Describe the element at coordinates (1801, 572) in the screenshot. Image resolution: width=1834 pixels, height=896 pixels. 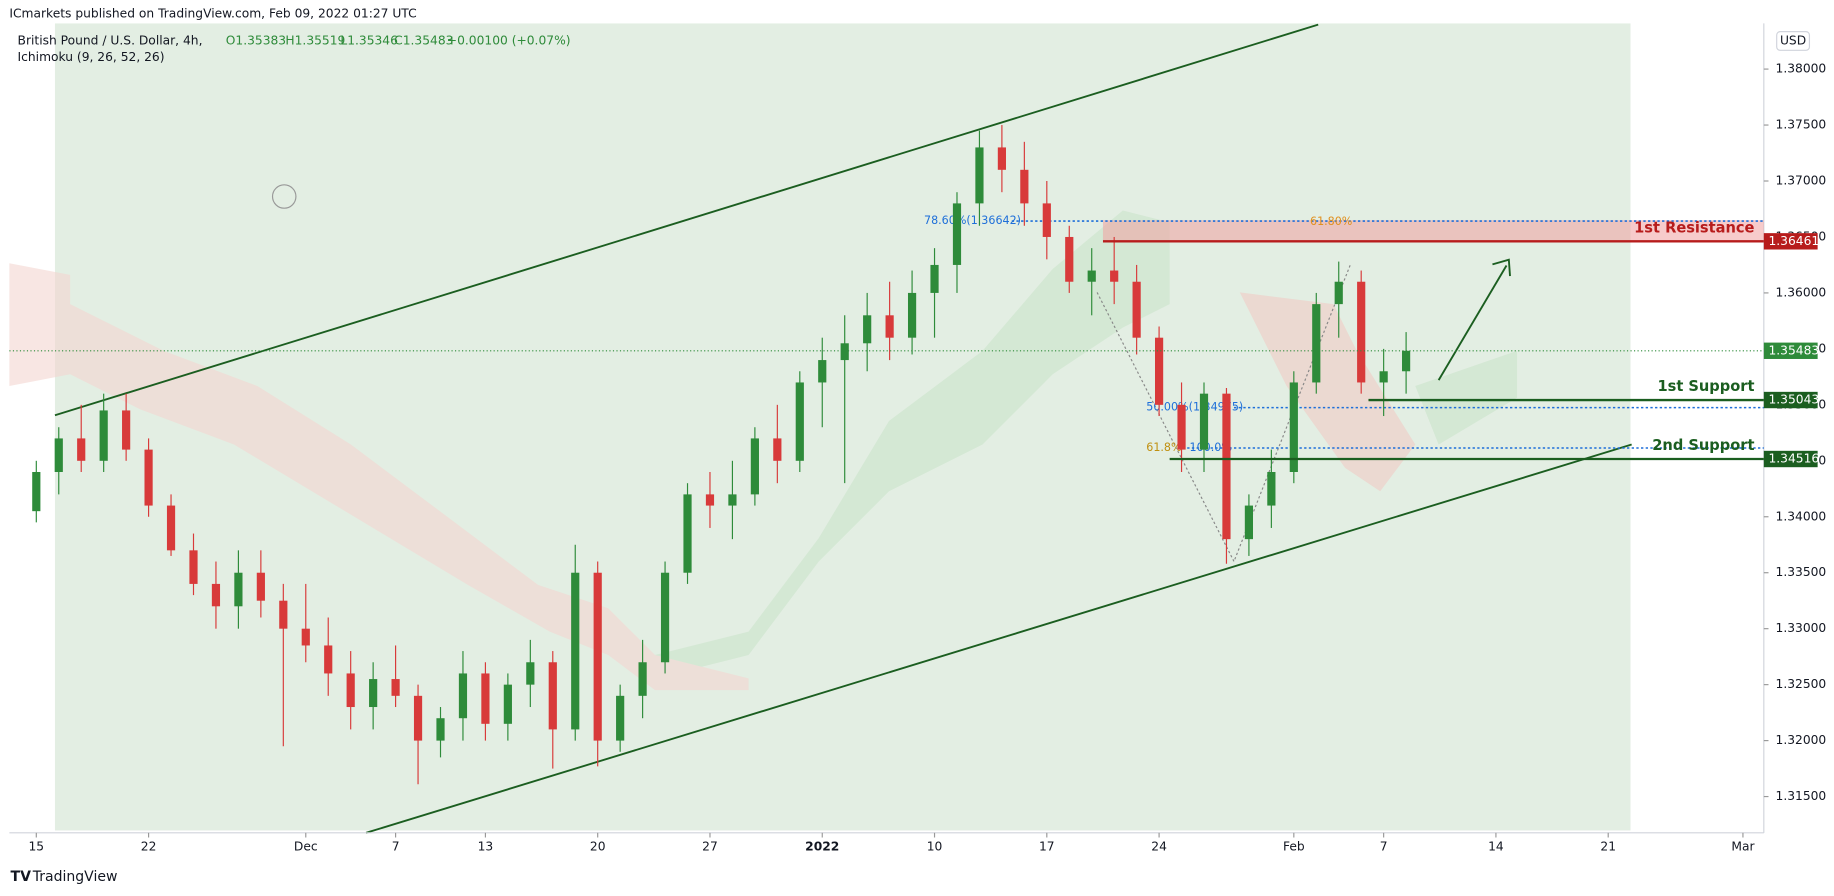
I see `y-tick-label: 1.33500` at that location.